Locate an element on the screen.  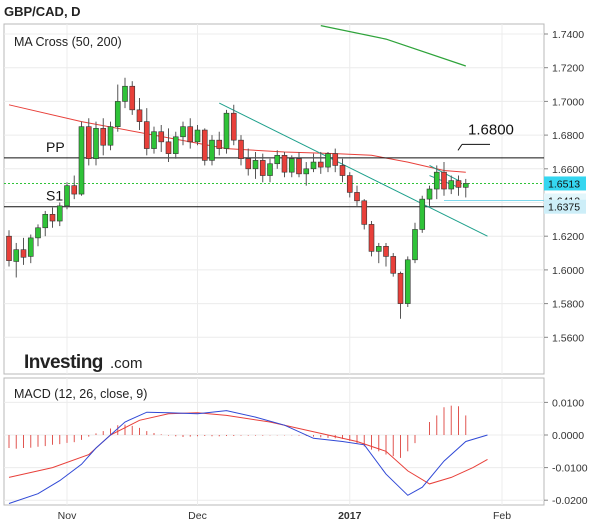
ma-200-line is located at coordinates (393, 46).